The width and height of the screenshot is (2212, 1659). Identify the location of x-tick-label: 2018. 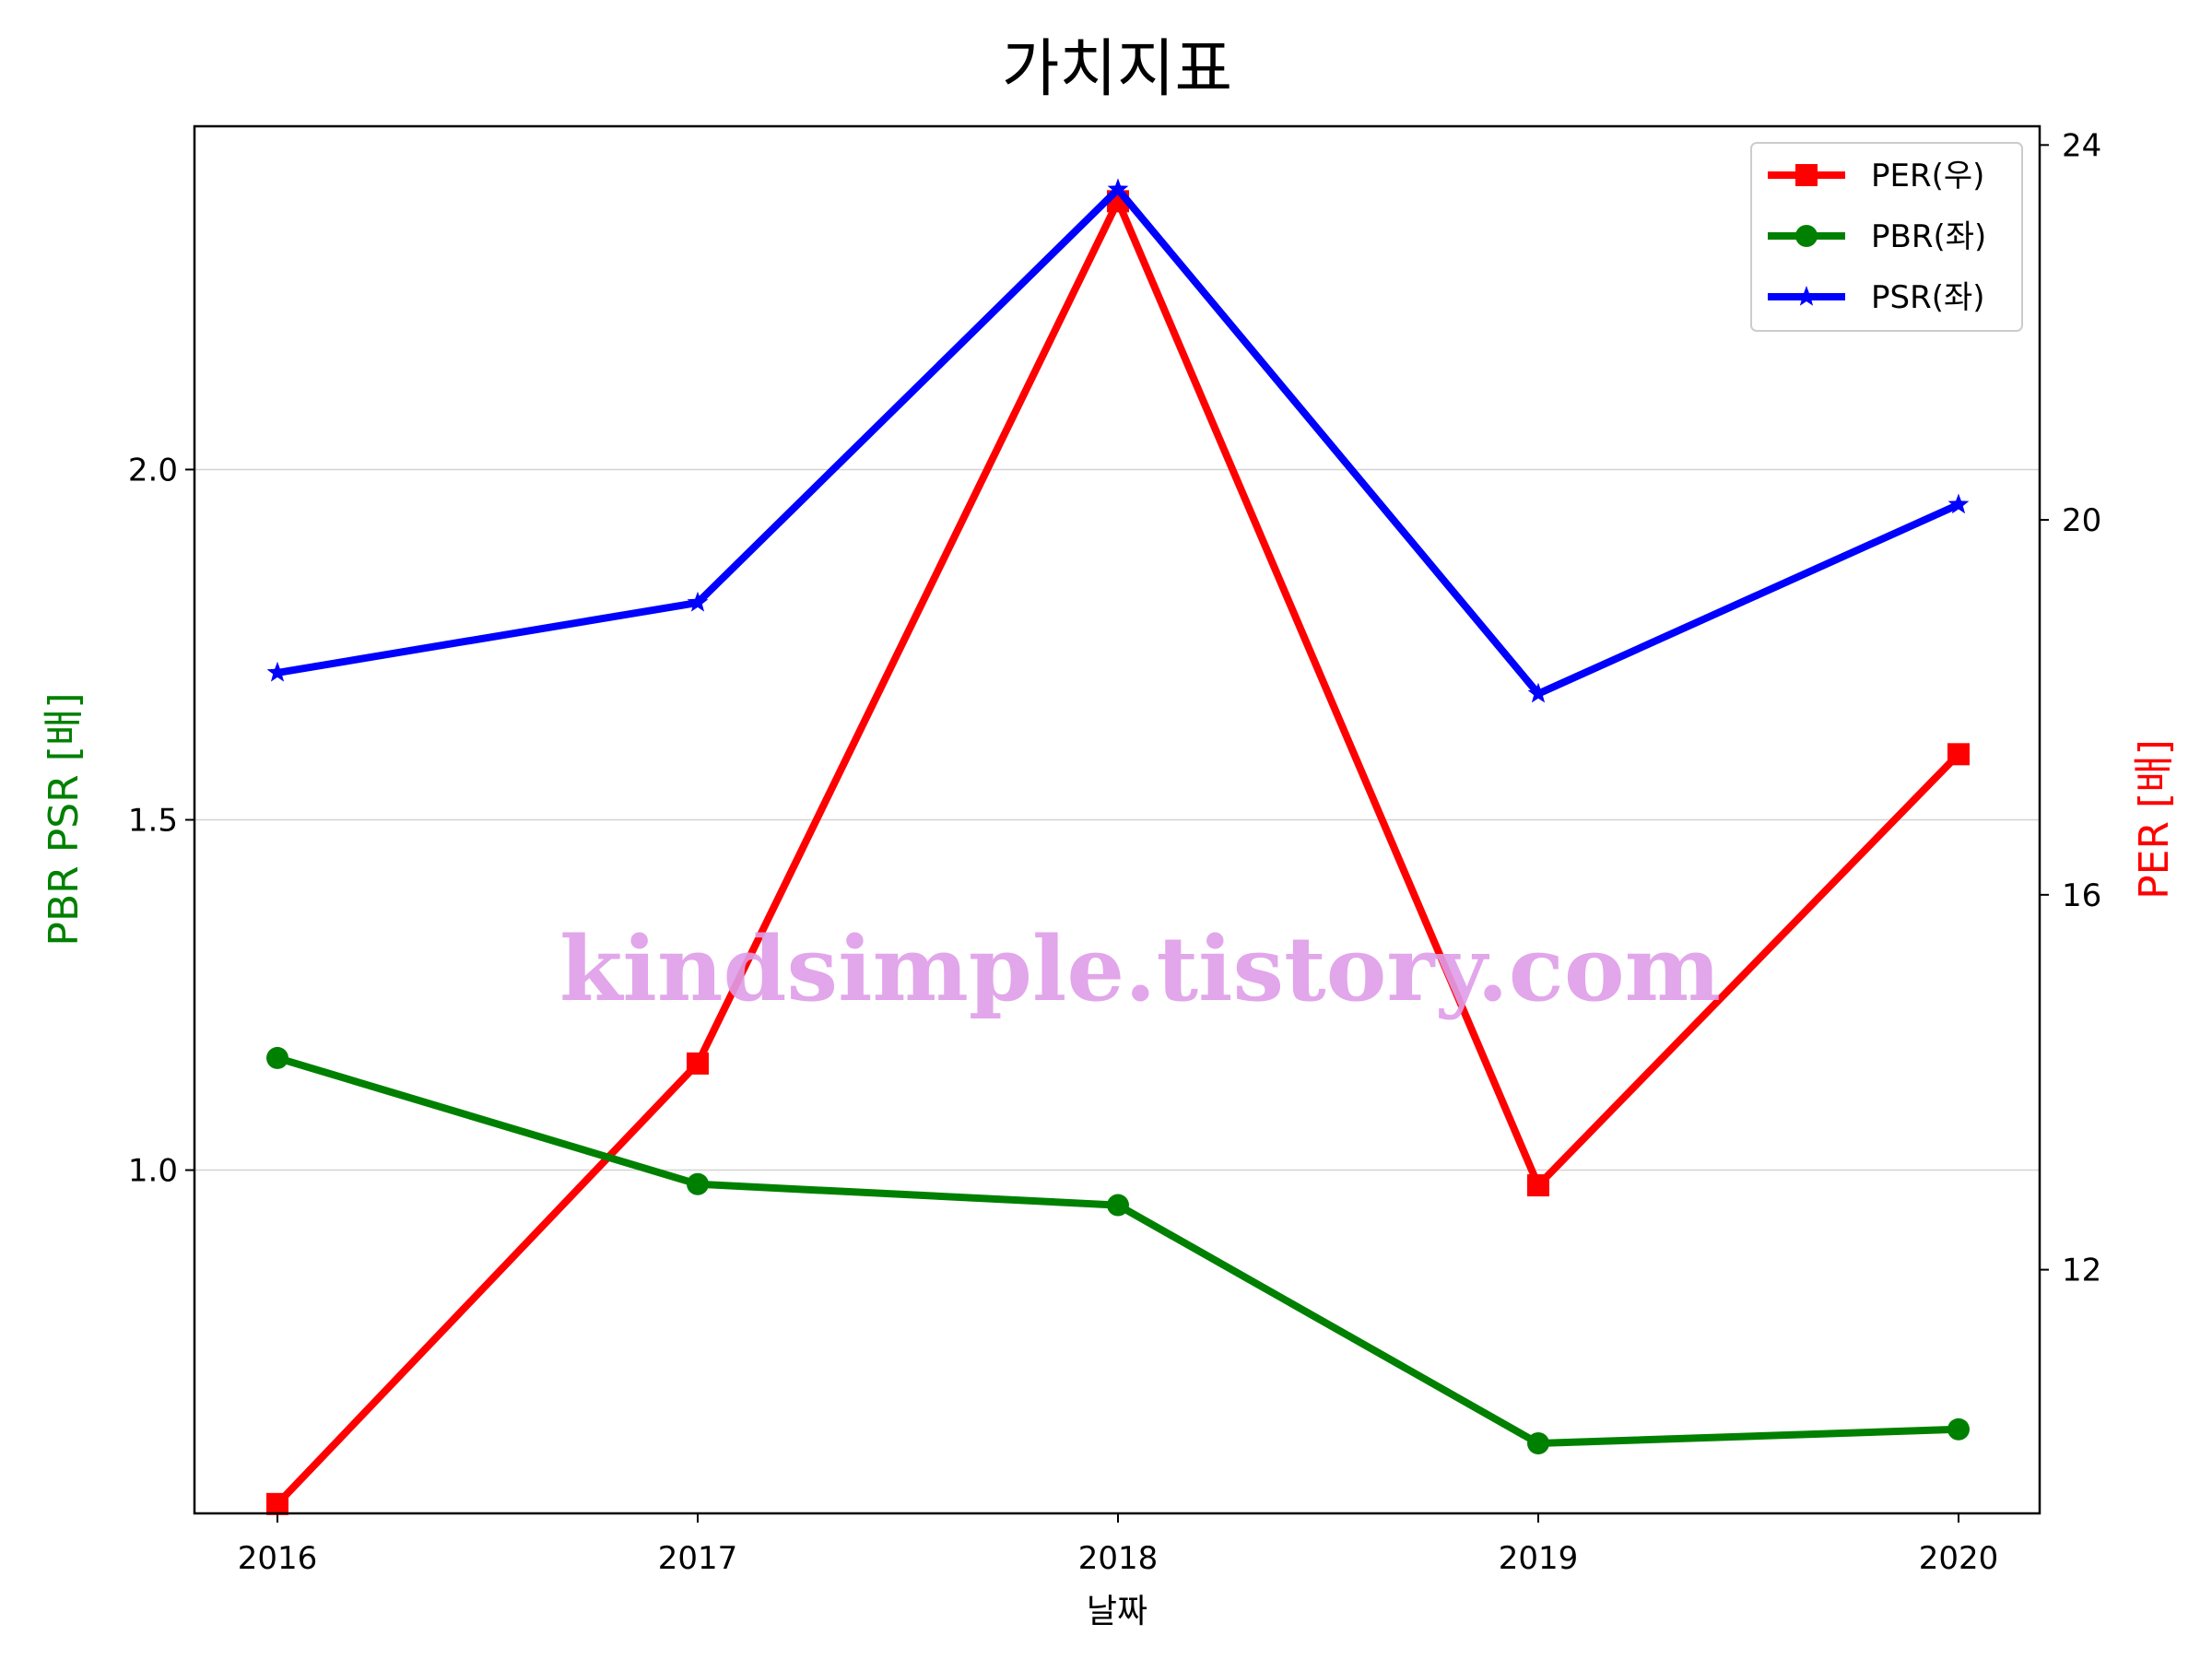
(1118, 1558).